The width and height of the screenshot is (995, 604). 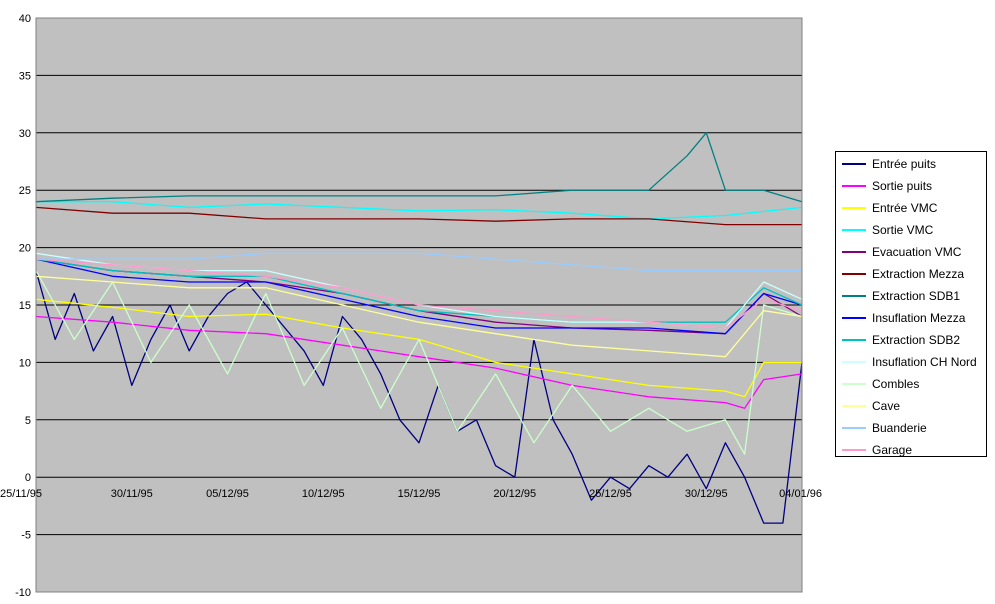 I want to click on x-tick-label: 25/11/95, so click(x=21, y=494).